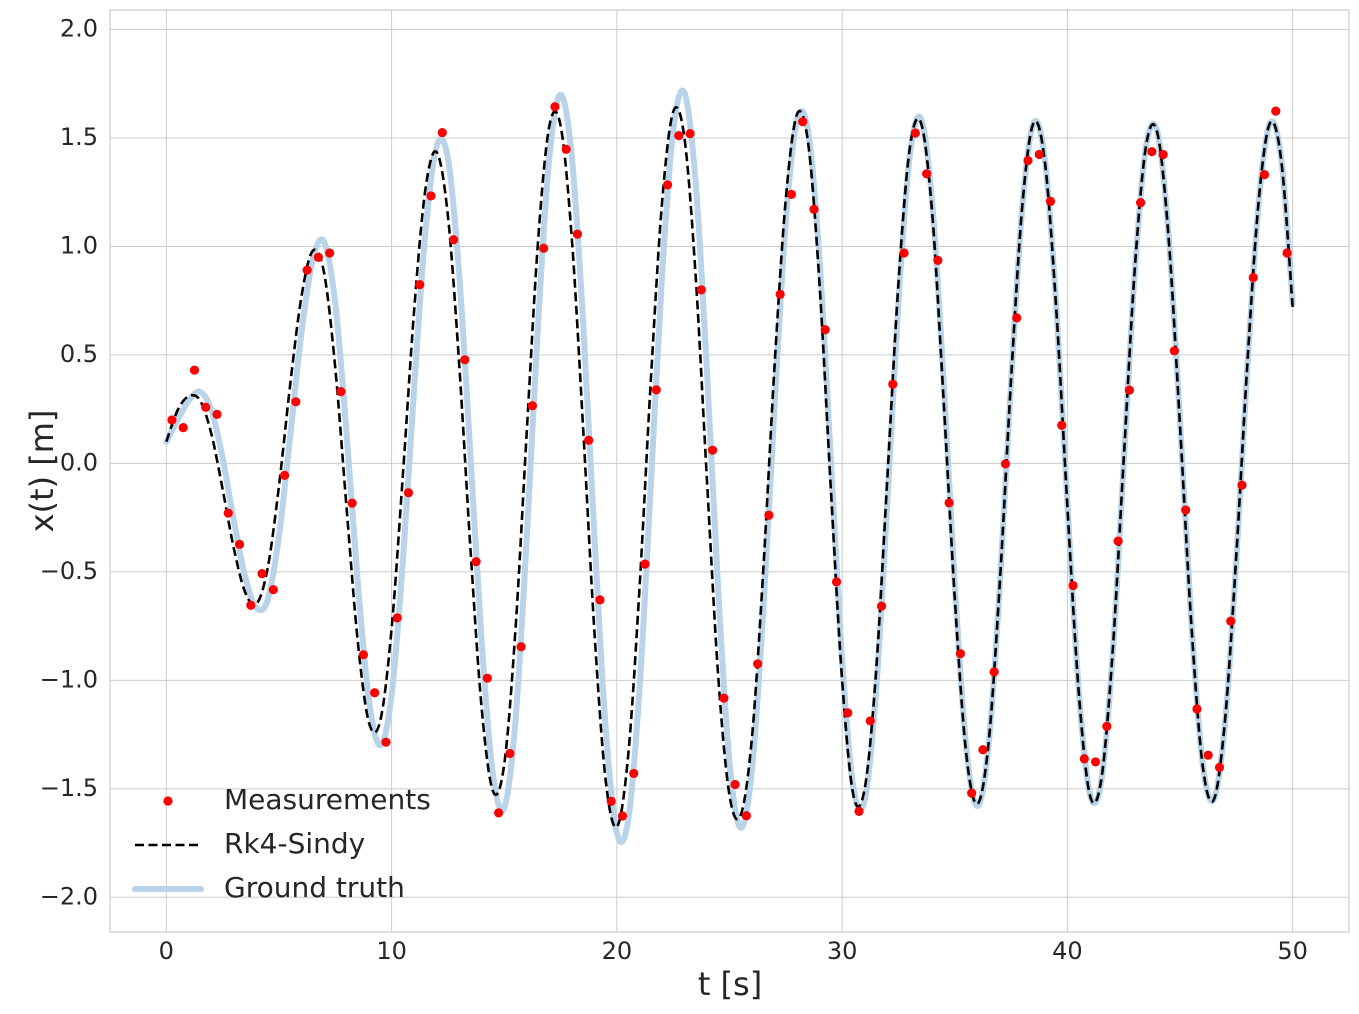 The width and height of the screenshot is (1359, 1014). I want to click on legend-label: Measurements, so click(327, 799).